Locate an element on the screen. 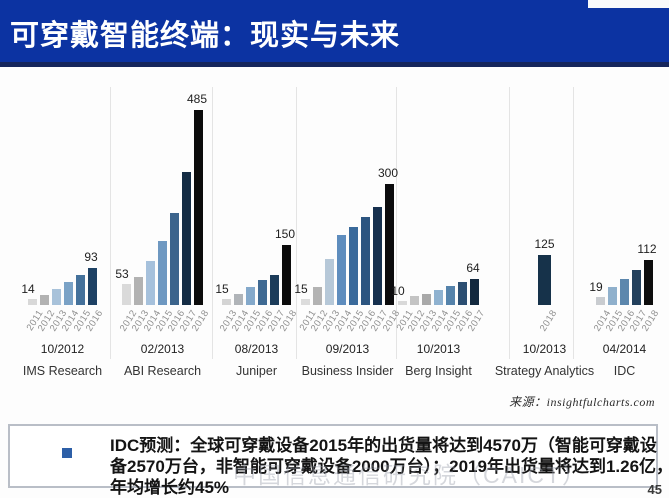  value-label: 93 is located at coordinates (91, 257).